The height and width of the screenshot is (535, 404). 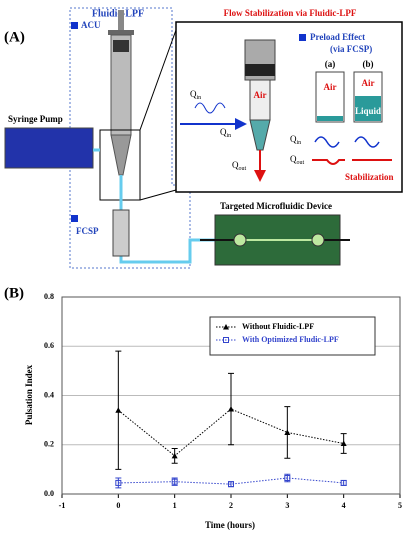 What do you see at coordinates (121, 93) in the screenshot?
I see `syringe` at bounding box center [121, 93].